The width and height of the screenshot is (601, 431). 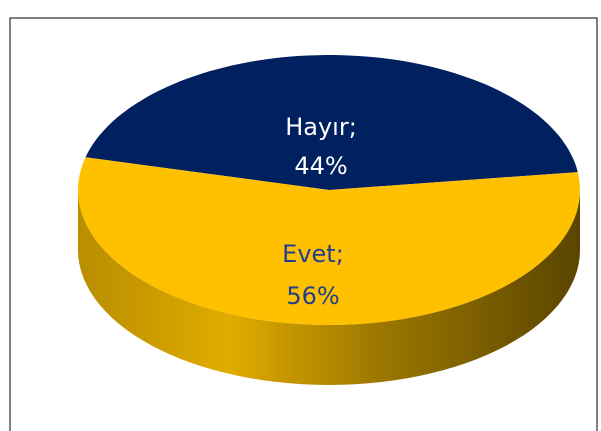 What do you see at coordinates (313, 254) in the screenshot?
I see `slice-category-label: Evet;` at bounding box center [313, 254].